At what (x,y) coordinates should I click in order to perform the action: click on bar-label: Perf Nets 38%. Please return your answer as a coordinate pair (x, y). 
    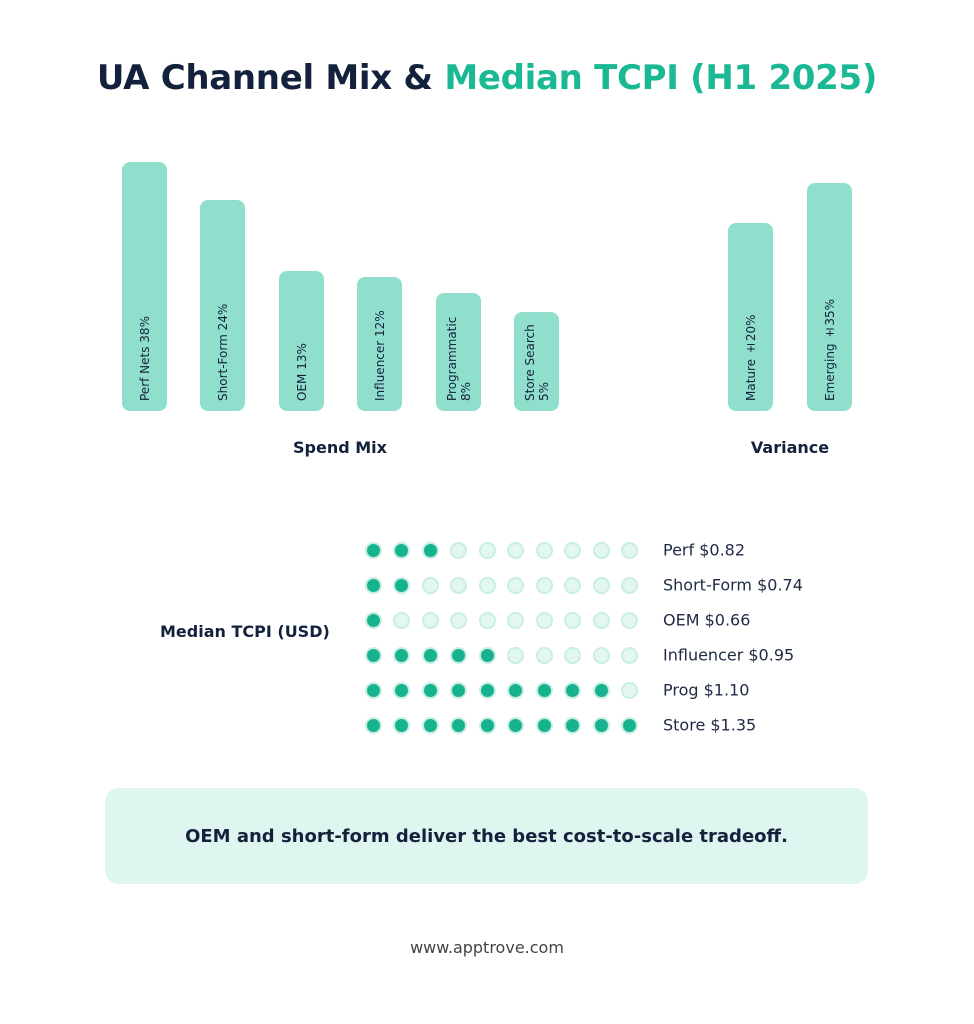
    Looking at the image, I should click on (144, 358).